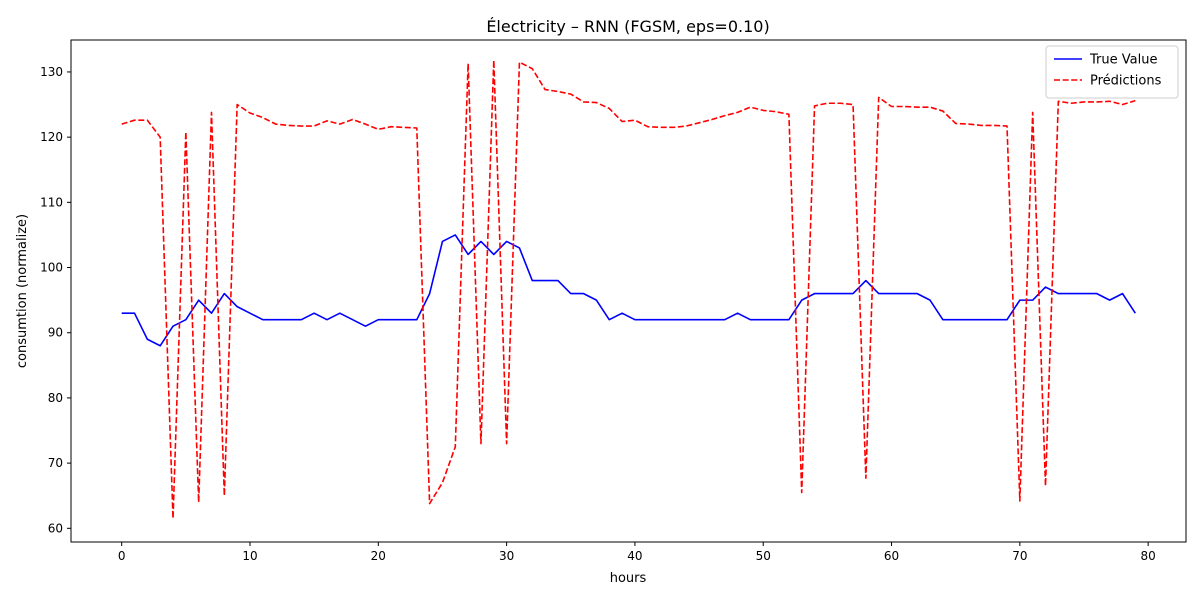 Image resolution: width=1200 pixels, height=600 pixels. I want to click on x-tick-label: 80, so click(1148, 556).